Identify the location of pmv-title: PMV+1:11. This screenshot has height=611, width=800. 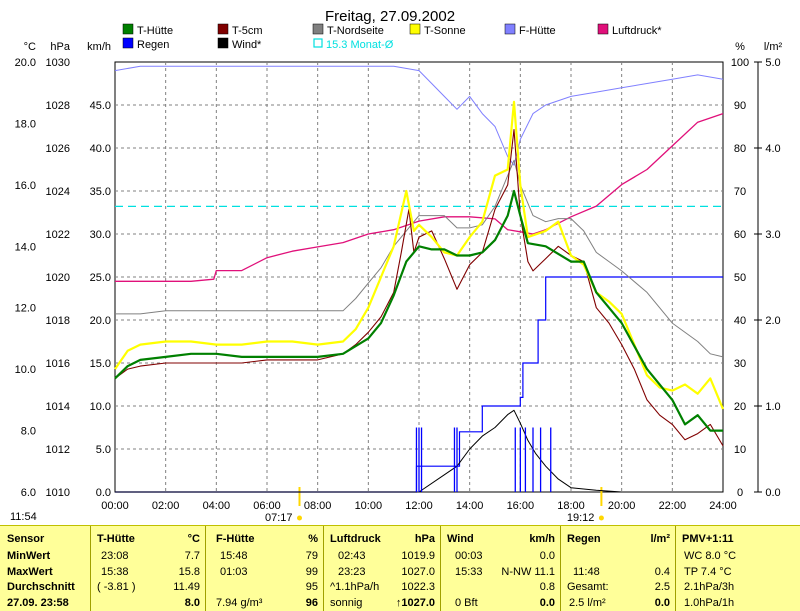
(708, 539).